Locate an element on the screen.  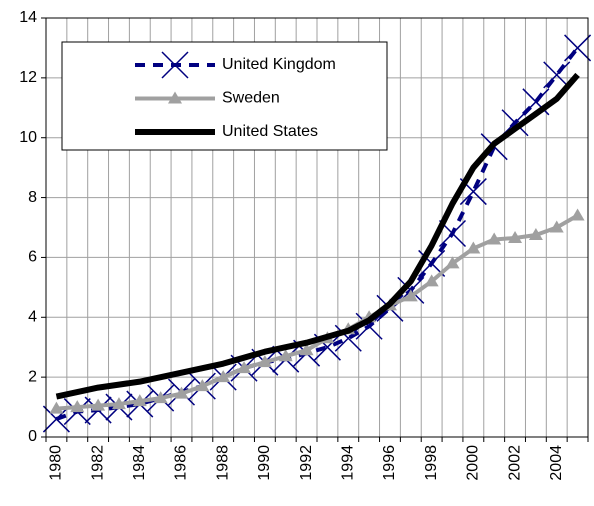
x-tick-label: 1984 is located at coordinates (139, 463).